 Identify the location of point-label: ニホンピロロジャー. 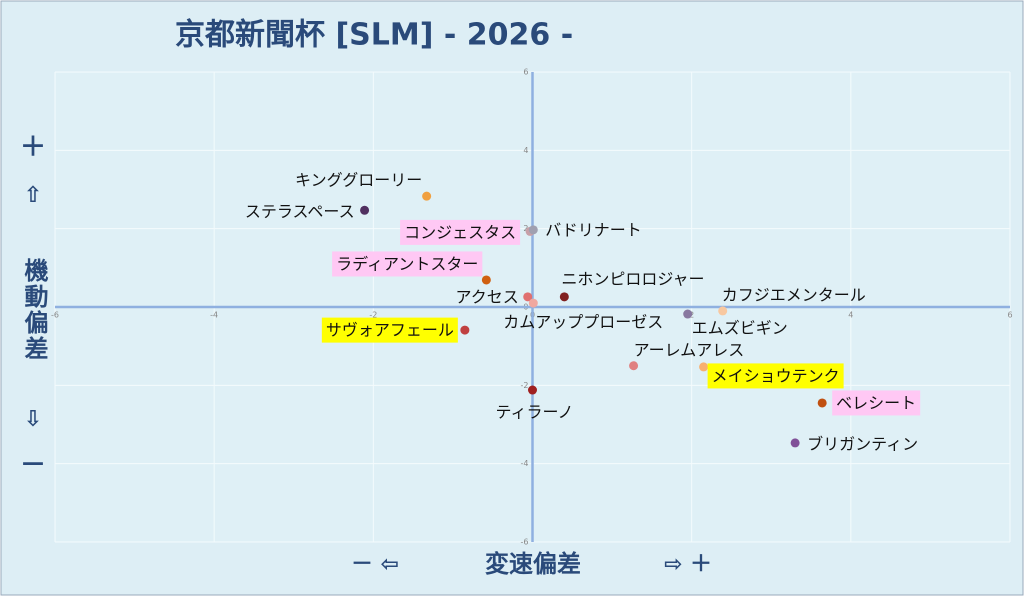
(632, 278).